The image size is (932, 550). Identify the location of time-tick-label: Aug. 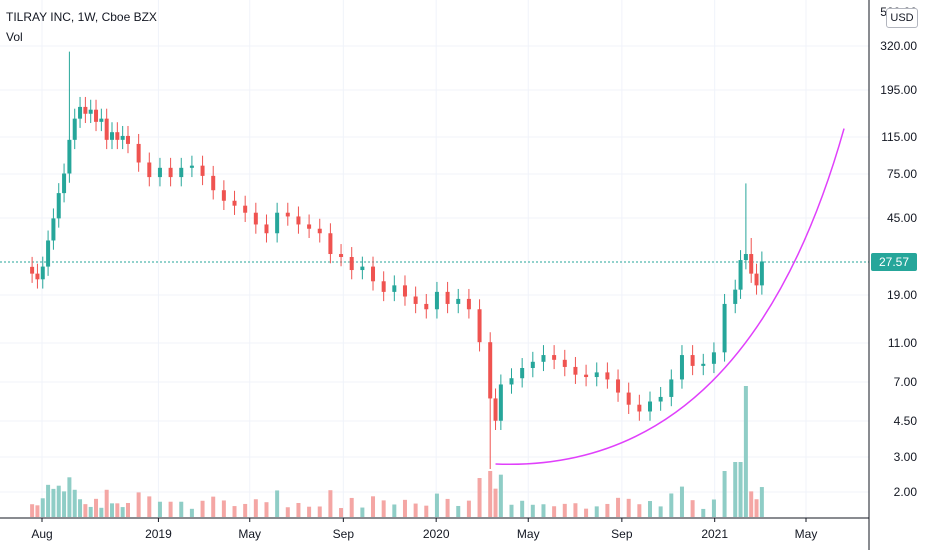
(41, 534).